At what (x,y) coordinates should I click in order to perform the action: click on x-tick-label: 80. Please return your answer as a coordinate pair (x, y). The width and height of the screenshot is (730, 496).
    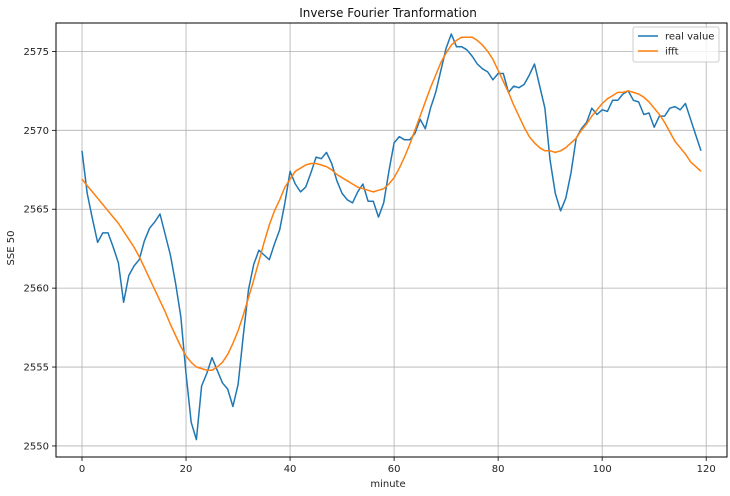
    Looking at the image, I should click on (498, 469).